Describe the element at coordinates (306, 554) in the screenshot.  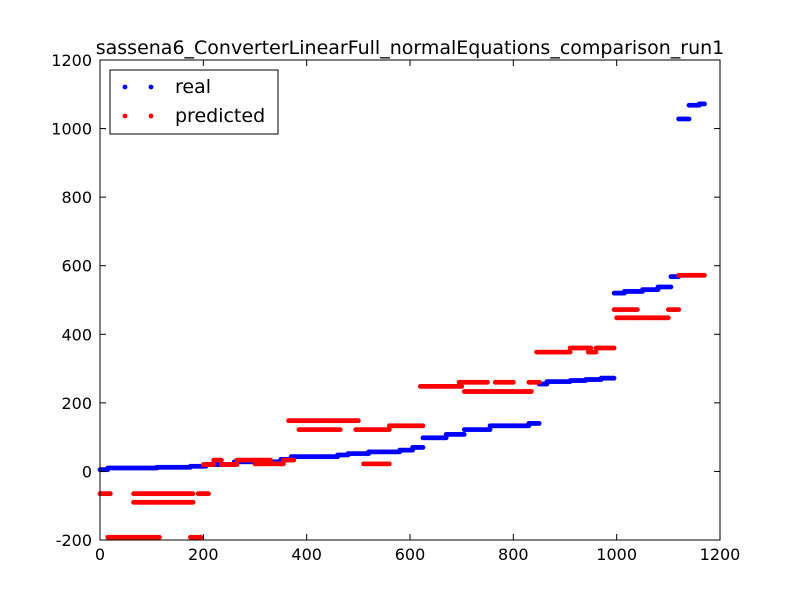
I see `x-tick-label: 400` at that location.